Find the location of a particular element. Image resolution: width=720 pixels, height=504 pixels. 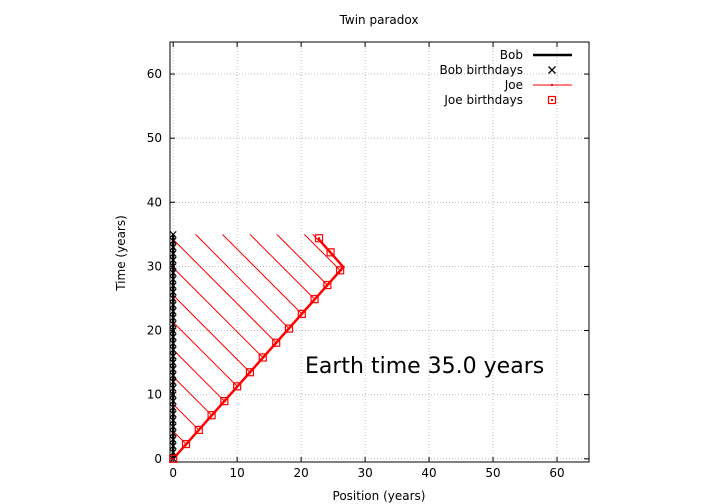

plot-area is located at coordinates (257, 346).